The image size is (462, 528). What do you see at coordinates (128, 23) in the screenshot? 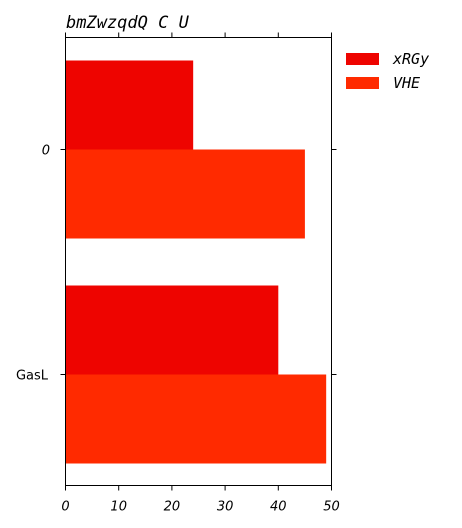
I see `chart-title: bmZwzqdQ C U` at bounding box center [128, 23].